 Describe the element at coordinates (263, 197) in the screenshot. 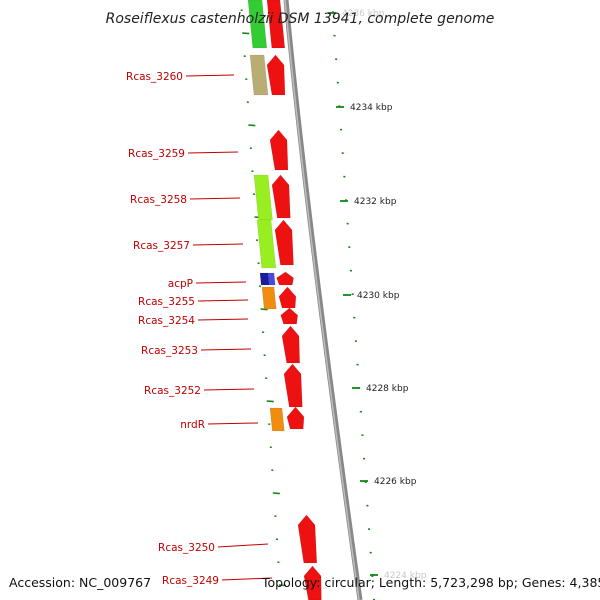

I see `gene-rcas-3258-rna-feature` at that location.